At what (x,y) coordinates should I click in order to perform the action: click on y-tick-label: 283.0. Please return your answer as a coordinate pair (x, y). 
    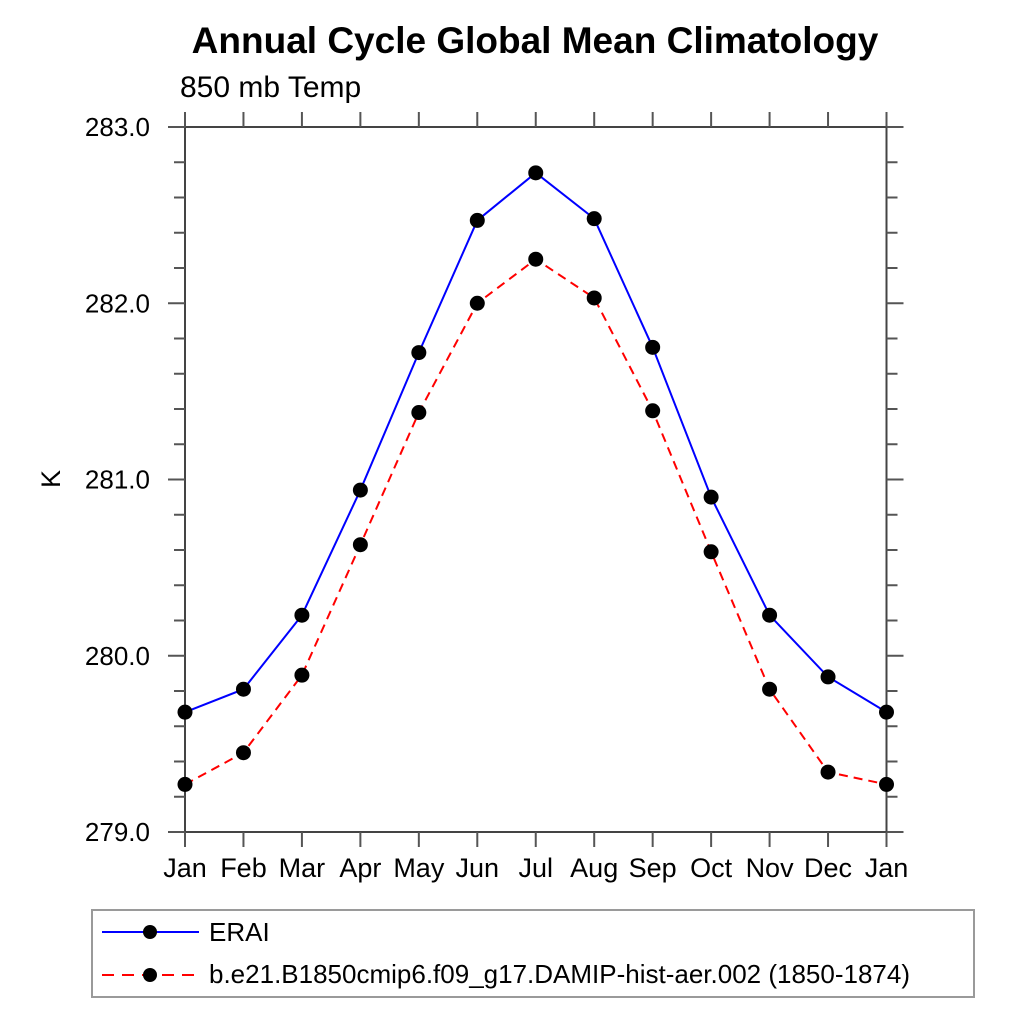
    Looking at the image, I should click on (117, 127).